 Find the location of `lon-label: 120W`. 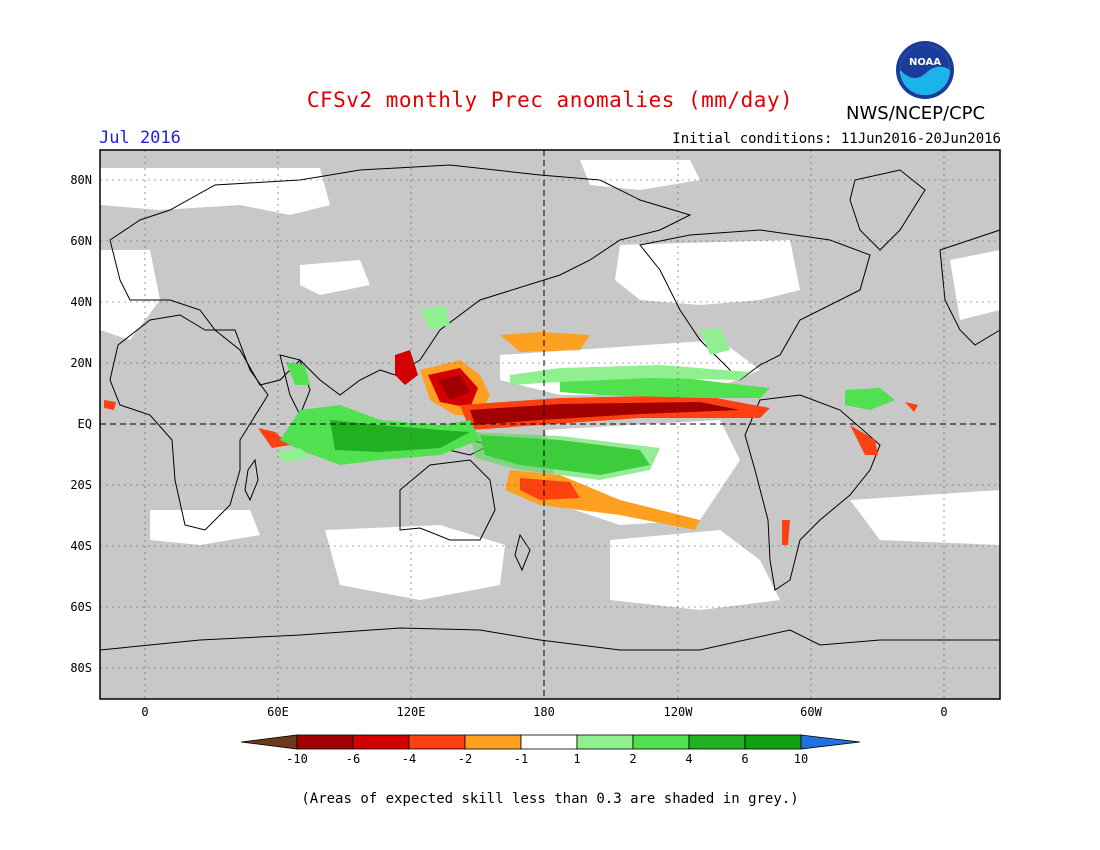

lon-label: 120W is located at coordinates (679, 712).